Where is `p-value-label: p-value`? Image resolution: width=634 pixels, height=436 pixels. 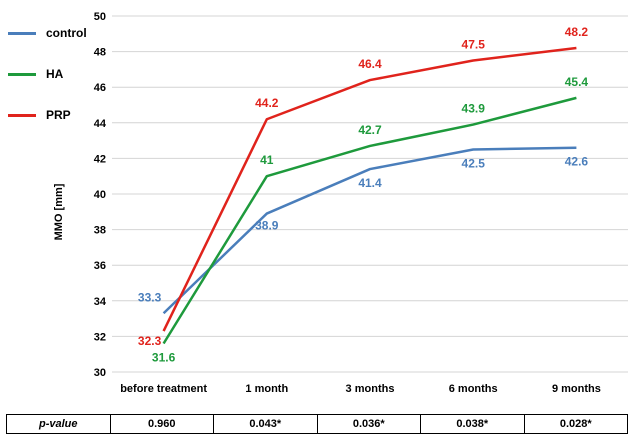
p-value-label: p-value is located at coordinates (58, 424).